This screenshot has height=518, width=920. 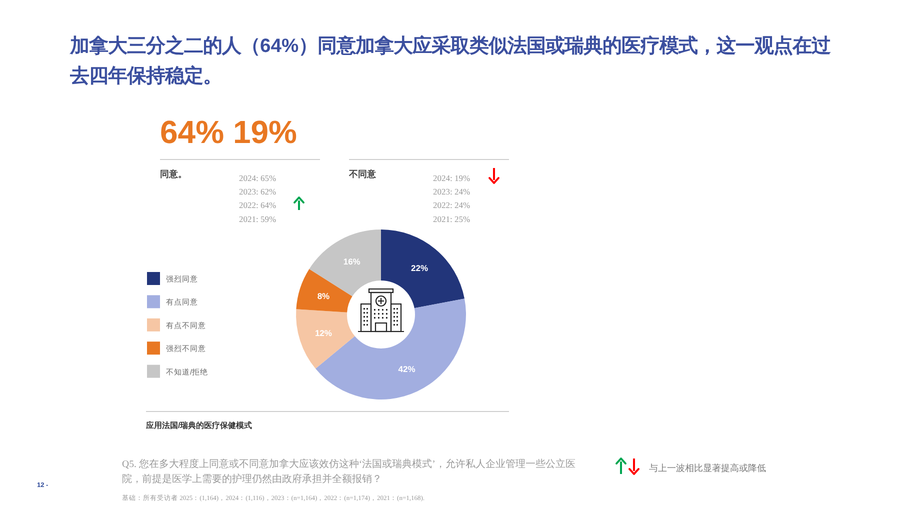 What do you see at coordinates (228, 132) in the screenshot?
I see `text: 64% 19%` at bounding box center [228, 132].